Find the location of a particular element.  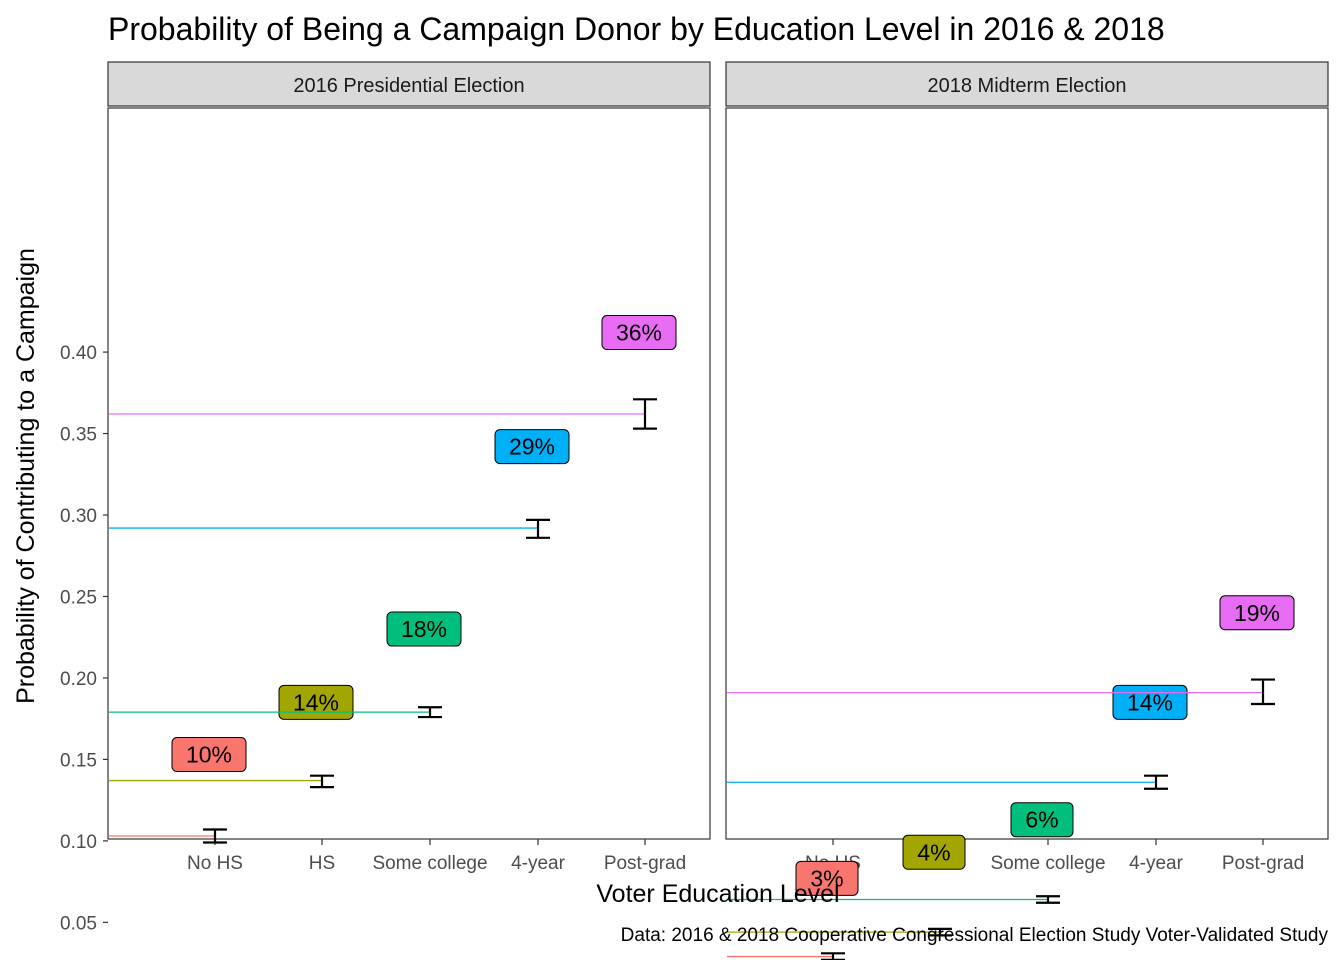

value-label-text: 18% is located at coordinates (424, 629).